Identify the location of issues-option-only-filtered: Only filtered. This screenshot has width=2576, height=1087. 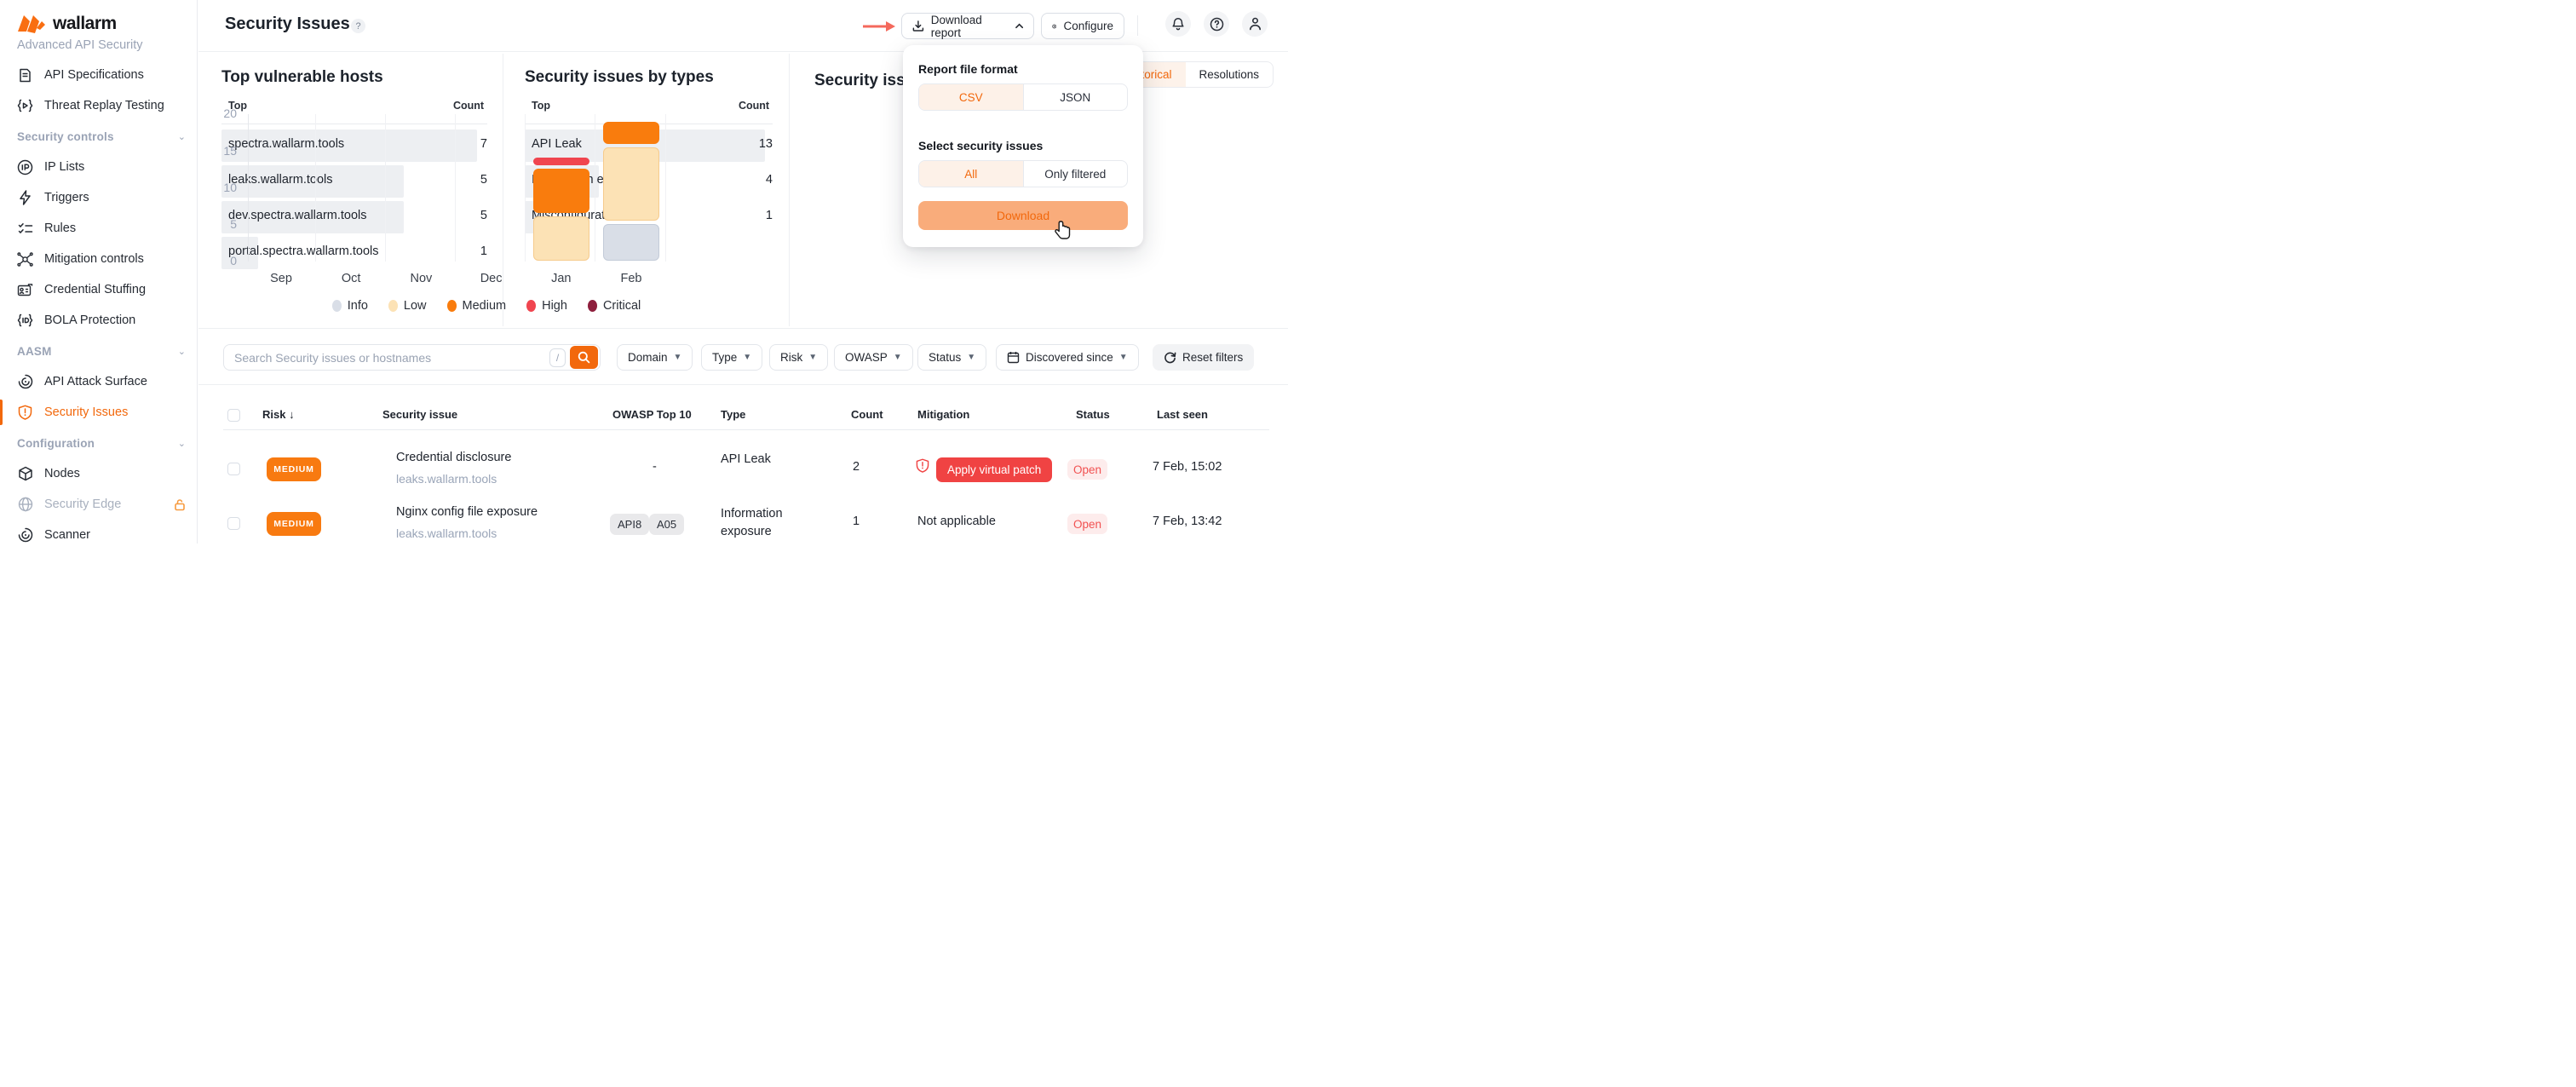
(1075, 174).